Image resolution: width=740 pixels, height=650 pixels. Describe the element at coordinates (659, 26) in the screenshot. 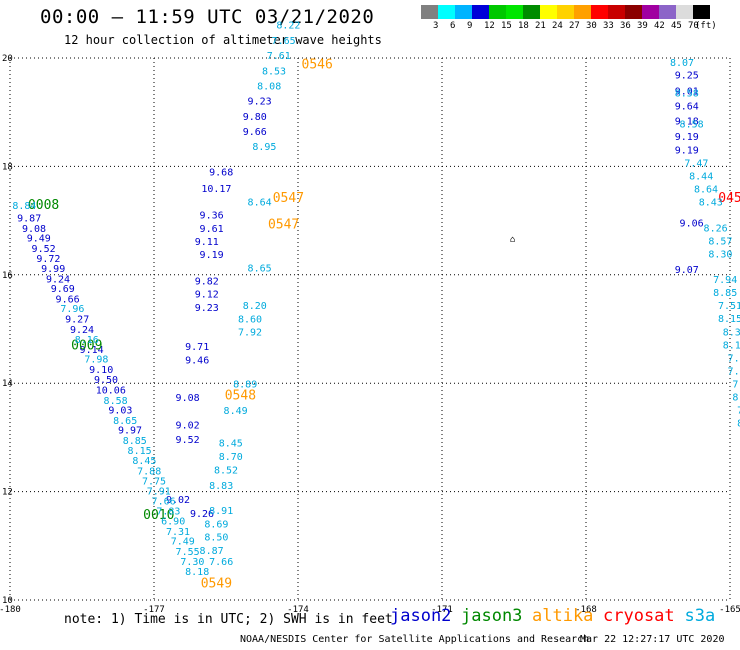

I see `colorbar-label: 42` at that location.